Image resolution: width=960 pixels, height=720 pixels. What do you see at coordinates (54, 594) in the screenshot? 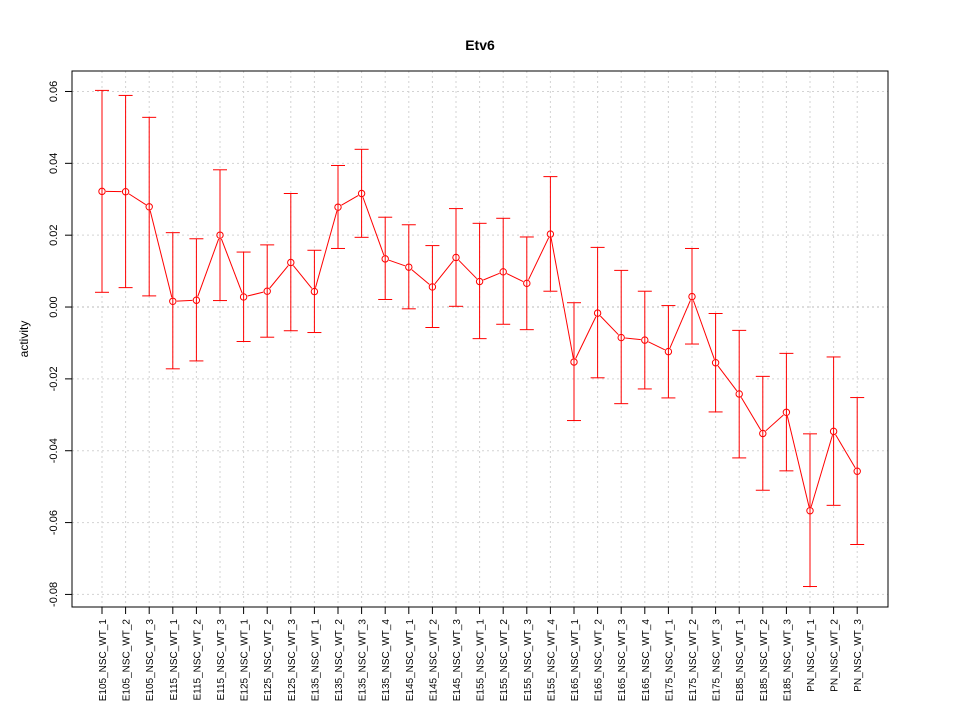
I see `y-tick-label: -0.08` at bounding box center [54, 594].